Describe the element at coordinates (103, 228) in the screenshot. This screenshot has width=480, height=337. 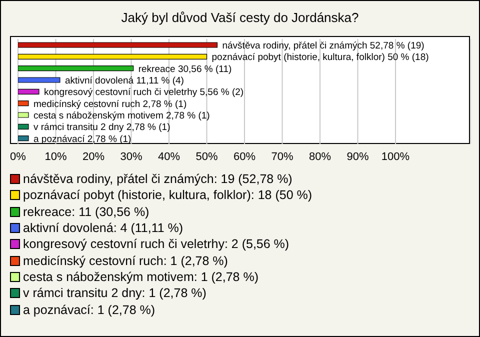
I see `text: aktivní dovolená: 4 (11,11 %)` at that location.